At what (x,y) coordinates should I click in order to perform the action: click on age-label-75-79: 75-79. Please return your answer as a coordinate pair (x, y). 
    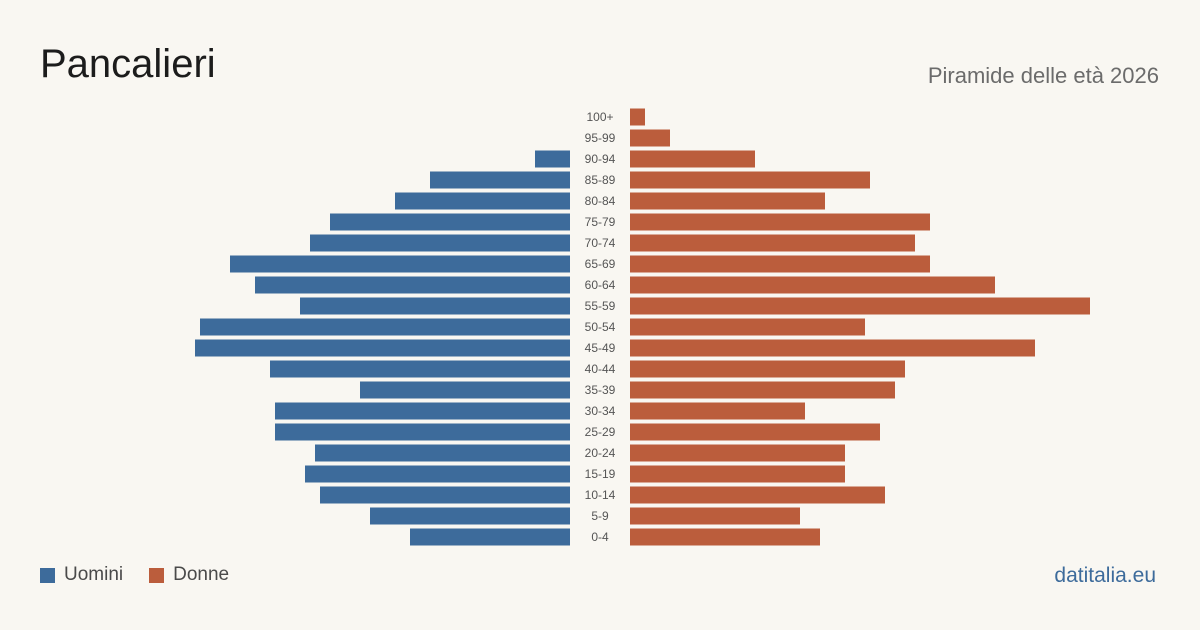
    Looking at the image, I should click on (600, 222).